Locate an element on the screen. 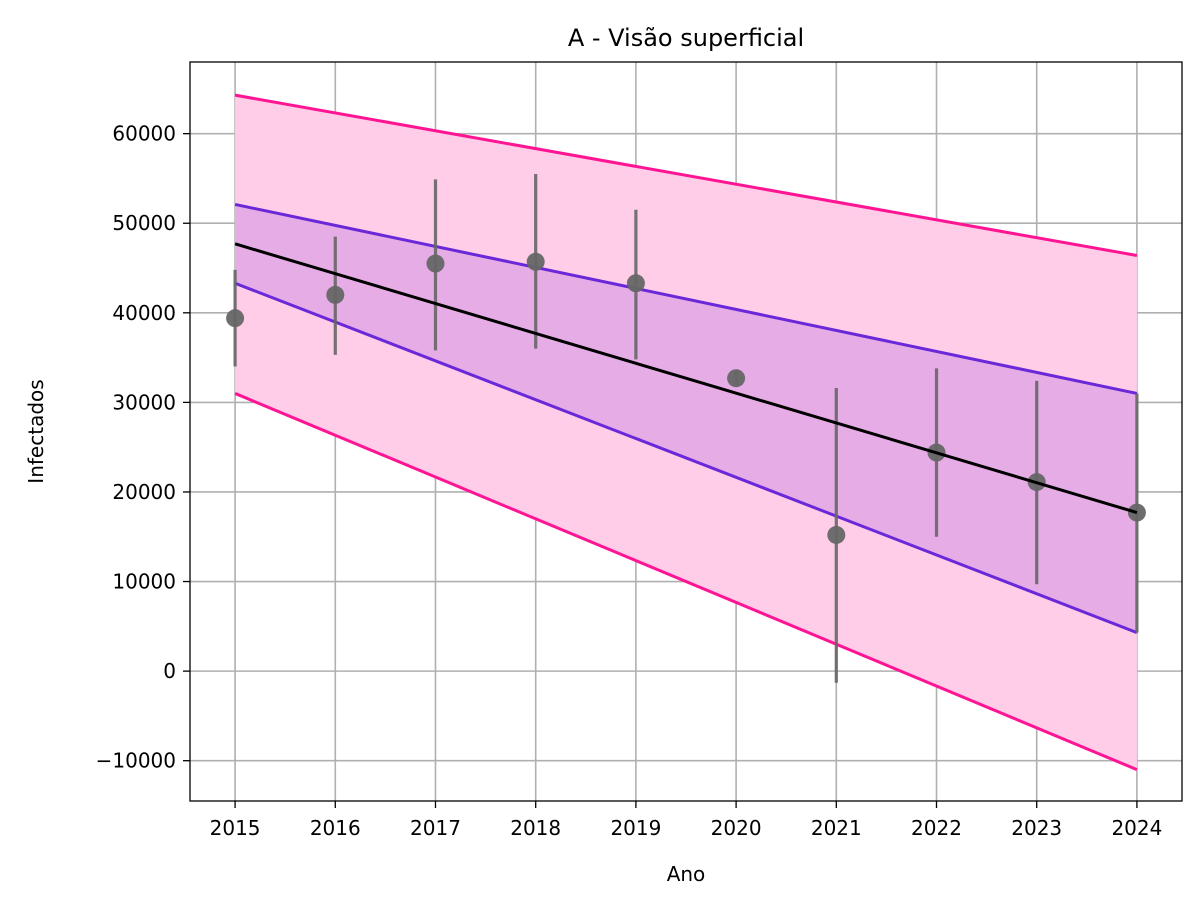 This screenshot has width=1202, height=909. x-tick-label: 2023 is located at coordinates (1036, 828).